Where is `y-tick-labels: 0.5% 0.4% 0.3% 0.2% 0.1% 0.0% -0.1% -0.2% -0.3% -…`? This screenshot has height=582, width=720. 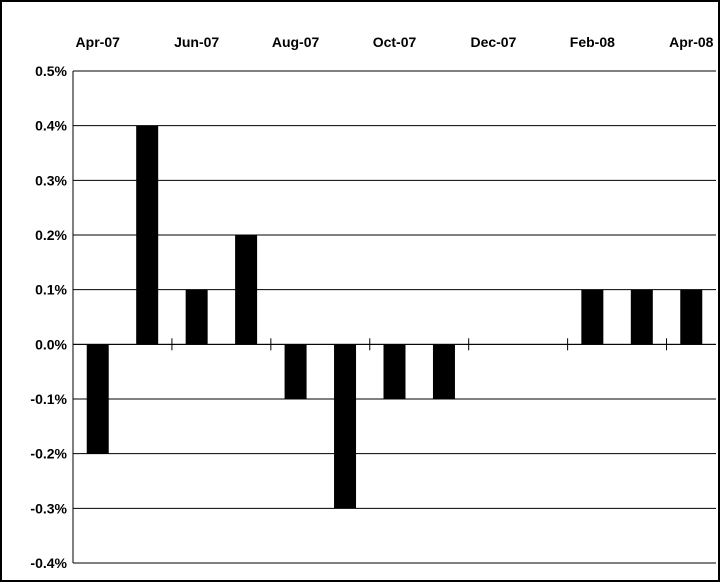 y-tick-labels: 0.5% 0.4% 0.3% 0.2% 0.1% 0.0% -0.1% -0.2% -0.3% -… is located at coordinates (48, 317).